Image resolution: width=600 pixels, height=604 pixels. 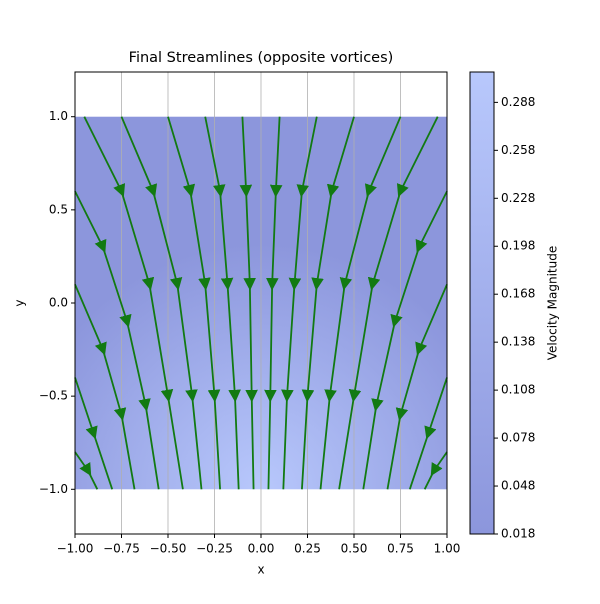 What do you see at coordinates (75, 549) in the screenshot?
I see `x-tick-label: −1.00` at bounding box center [75, 549].